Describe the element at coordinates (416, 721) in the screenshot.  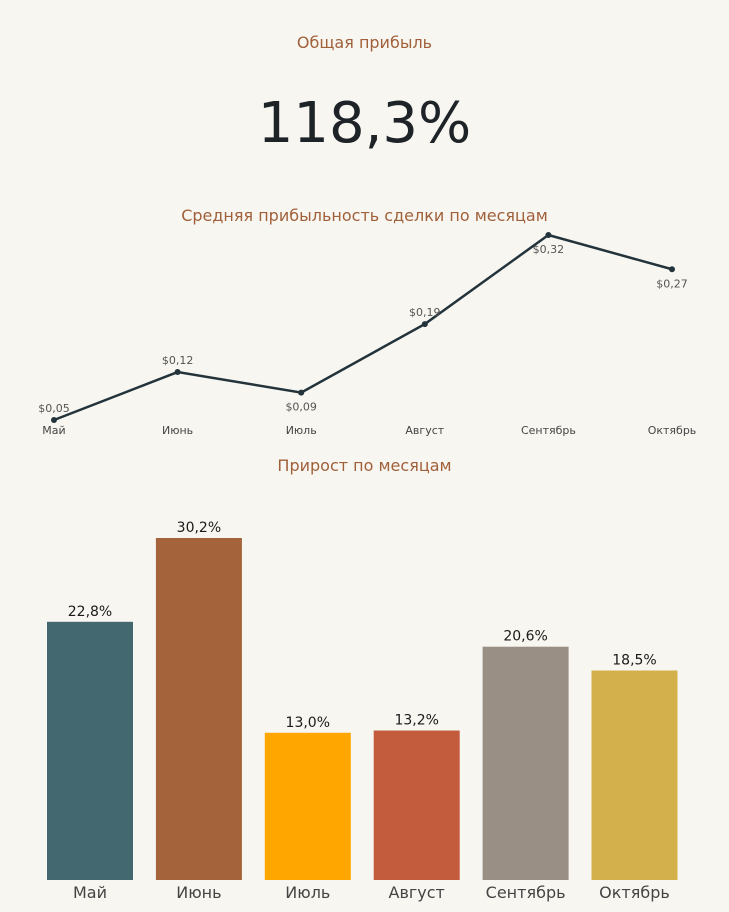
I see `bar-data-label: 13,2%` at that location.